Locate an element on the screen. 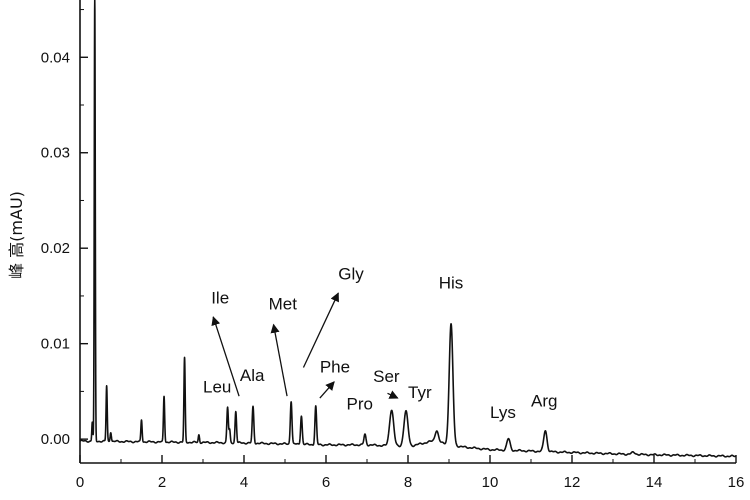 Image resolution: width=750 pixels, height=500 pixels. peak-label-gly: Gly is located at coordinates (351, 274).